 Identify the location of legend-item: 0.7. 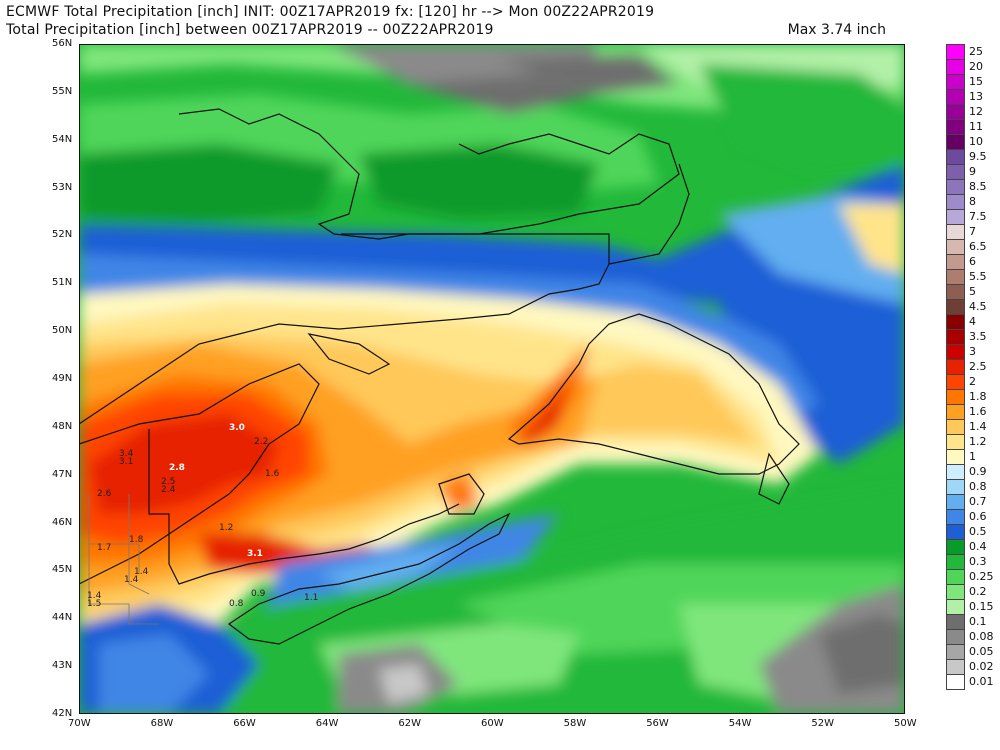
(973, 501).